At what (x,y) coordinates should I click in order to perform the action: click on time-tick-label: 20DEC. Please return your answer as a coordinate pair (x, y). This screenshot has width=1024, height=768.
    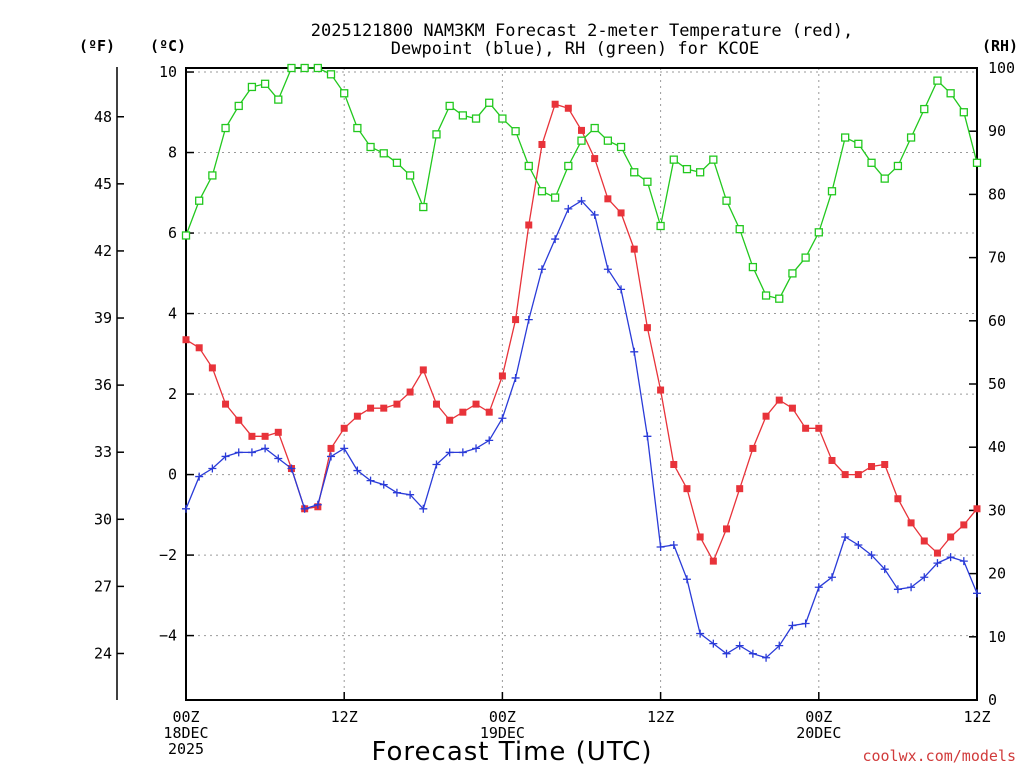
    Looking at the image, I should click on (818, 733).